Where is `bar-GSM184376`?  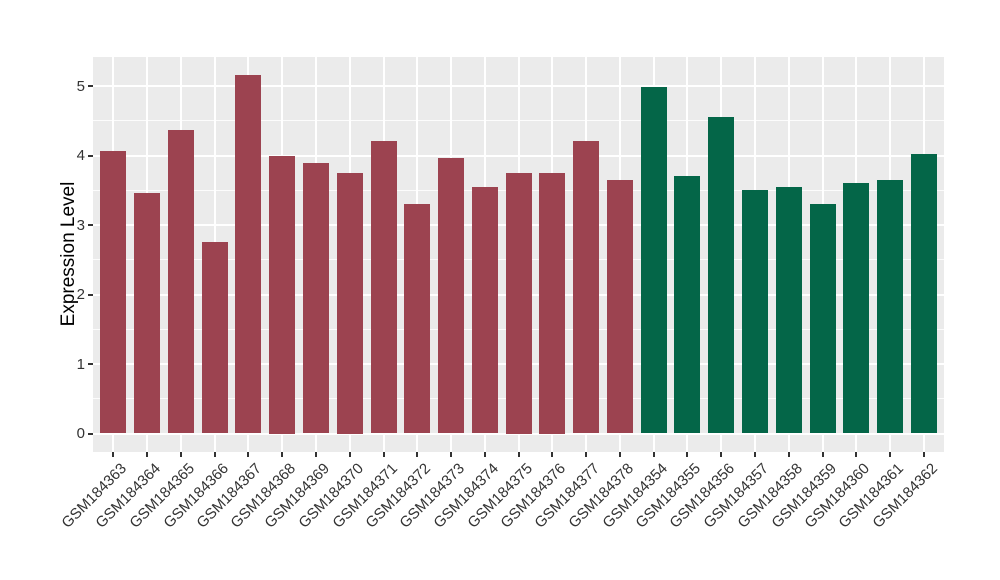 bar-GSM184376 is located at coordinates (552, 303).